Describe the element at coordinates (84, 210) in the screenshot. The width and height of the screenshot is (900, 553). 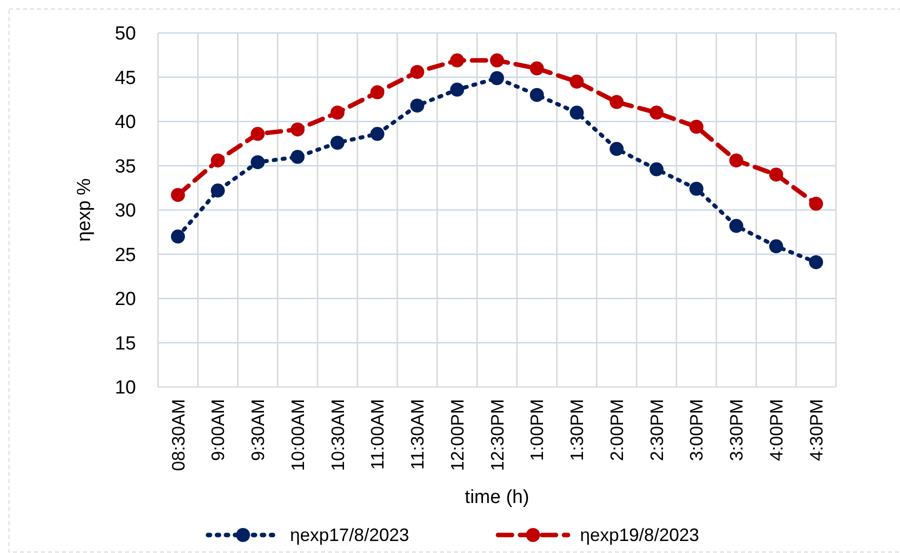
I see `y-axis-title: ηexp %` at that location.